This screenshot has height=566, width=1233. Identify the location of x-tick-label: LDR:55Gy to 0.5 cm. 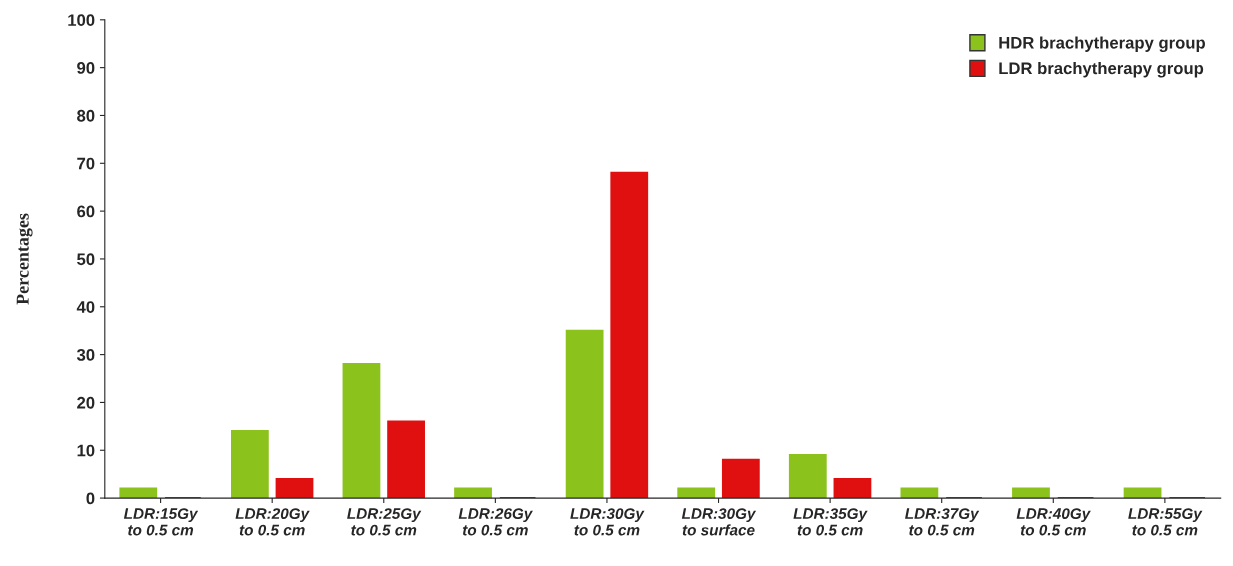
(1165, 522).